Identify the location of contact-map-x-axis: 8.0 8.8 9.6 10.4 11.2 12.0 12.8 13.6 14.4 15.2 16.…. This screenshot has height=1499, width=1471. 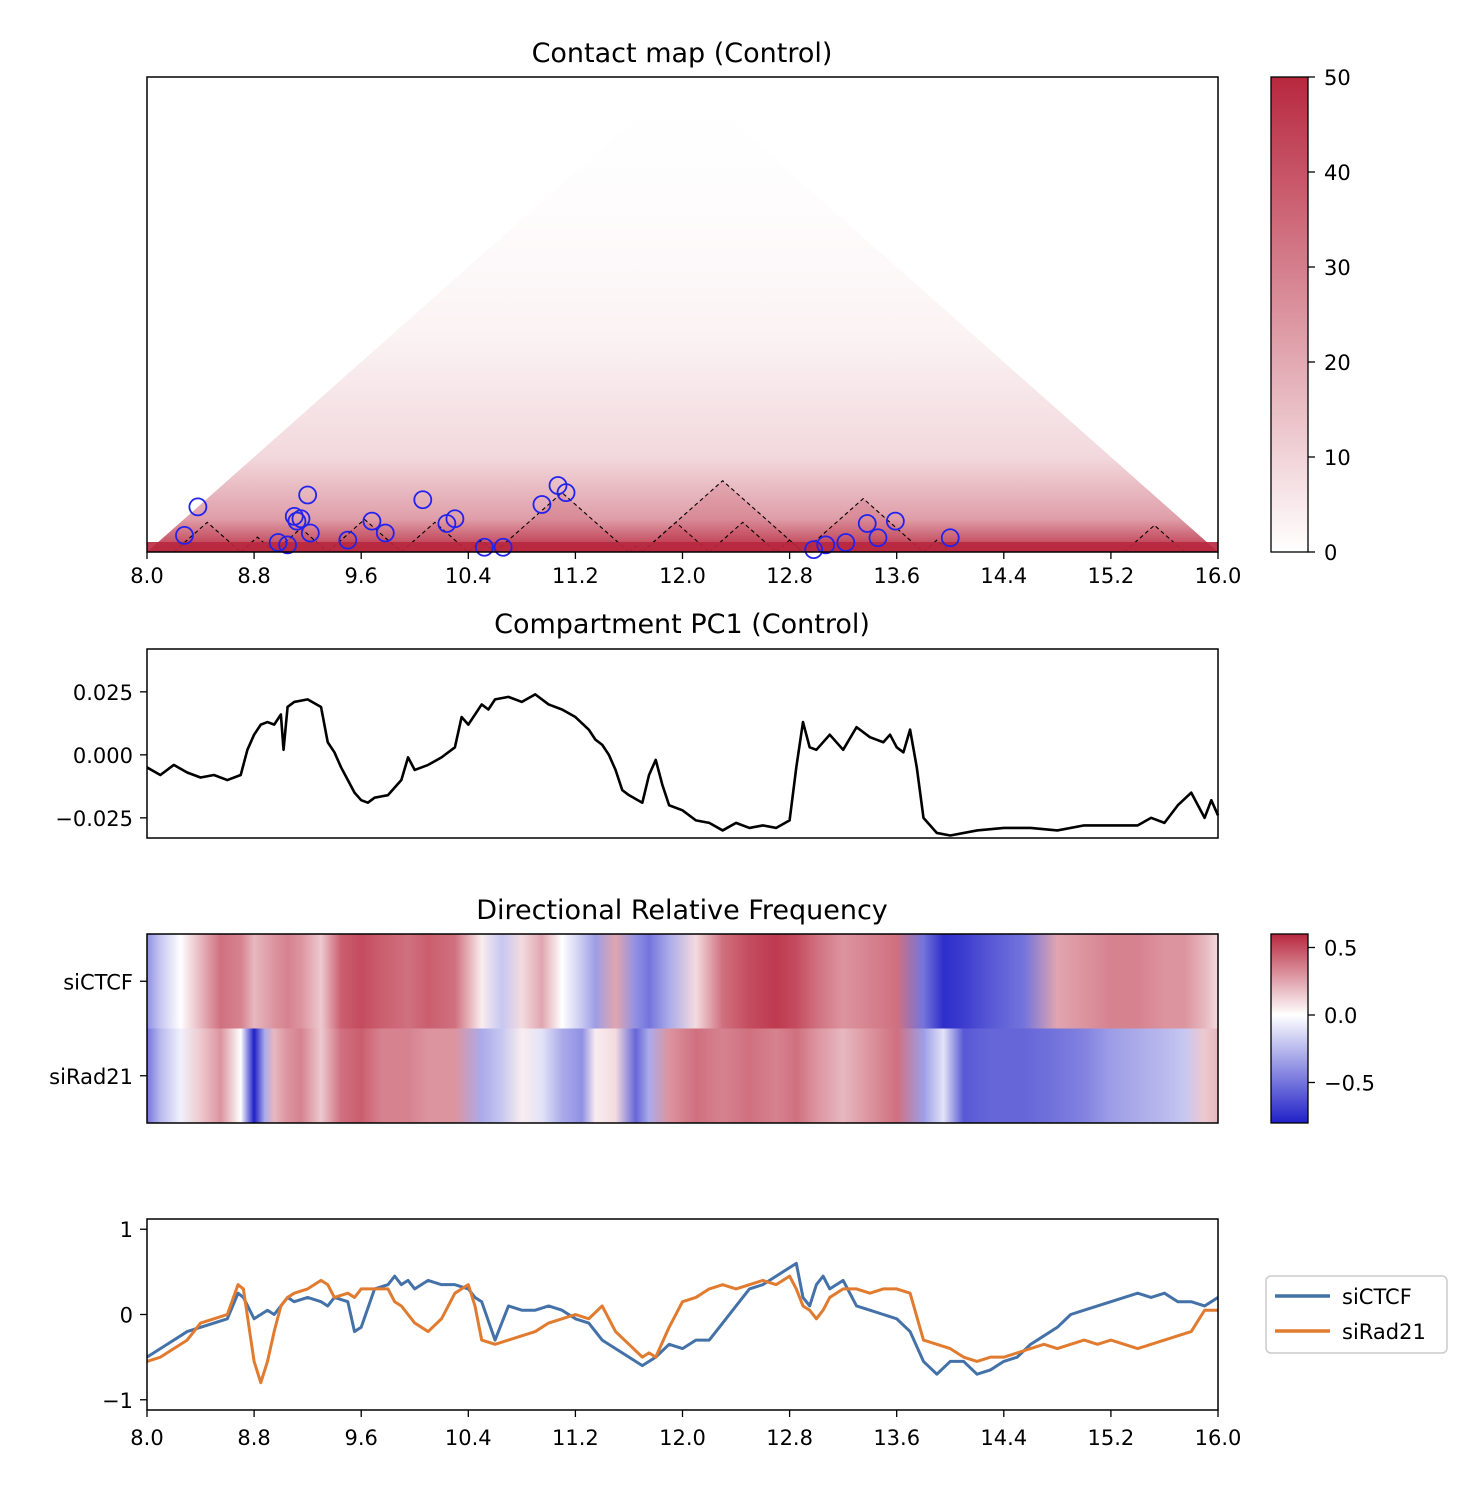
(685, 570).